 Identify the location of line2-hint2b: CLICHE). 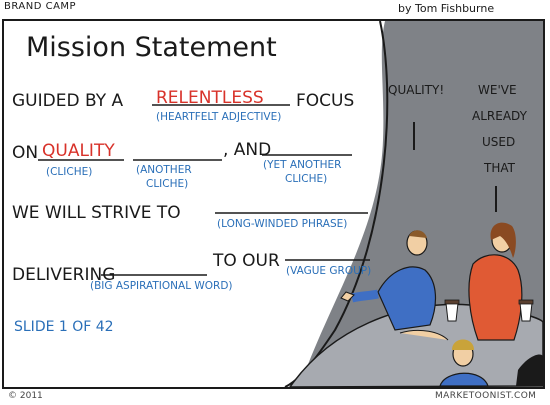
(167, 184).